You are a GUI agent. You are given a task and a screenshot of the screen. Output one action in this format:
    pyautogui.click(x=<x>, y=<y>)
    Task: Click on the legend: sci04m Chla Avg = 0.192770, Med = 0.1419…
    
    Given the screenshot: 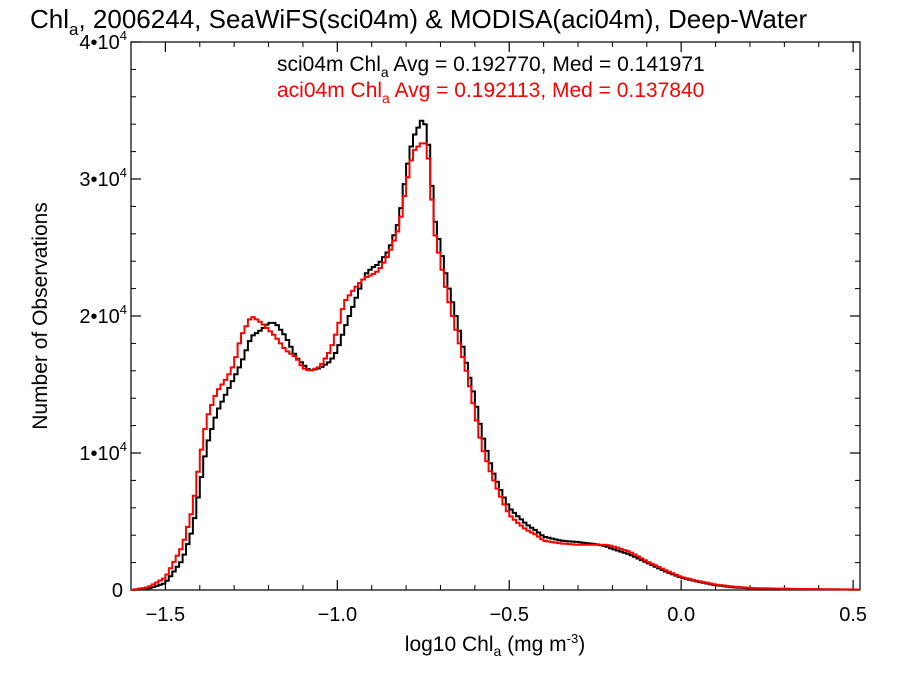 What is the action you would take?
    pyautogui.click(x=491, y=79)
    